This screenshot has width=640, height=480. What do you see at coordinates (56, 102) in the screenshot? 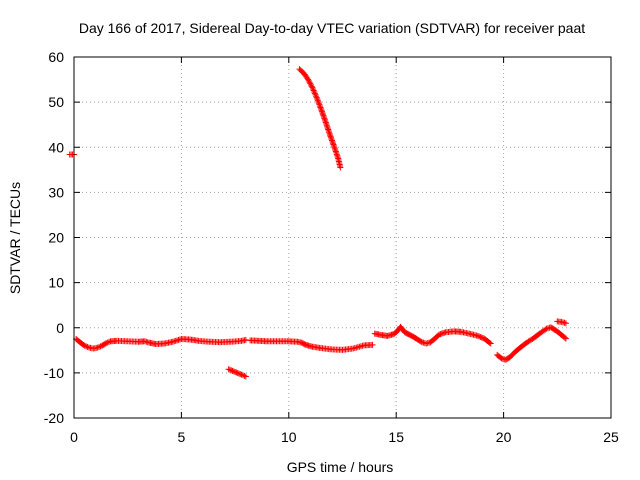
I see `y-tick-label: 50` at bounding box center [56, 102].